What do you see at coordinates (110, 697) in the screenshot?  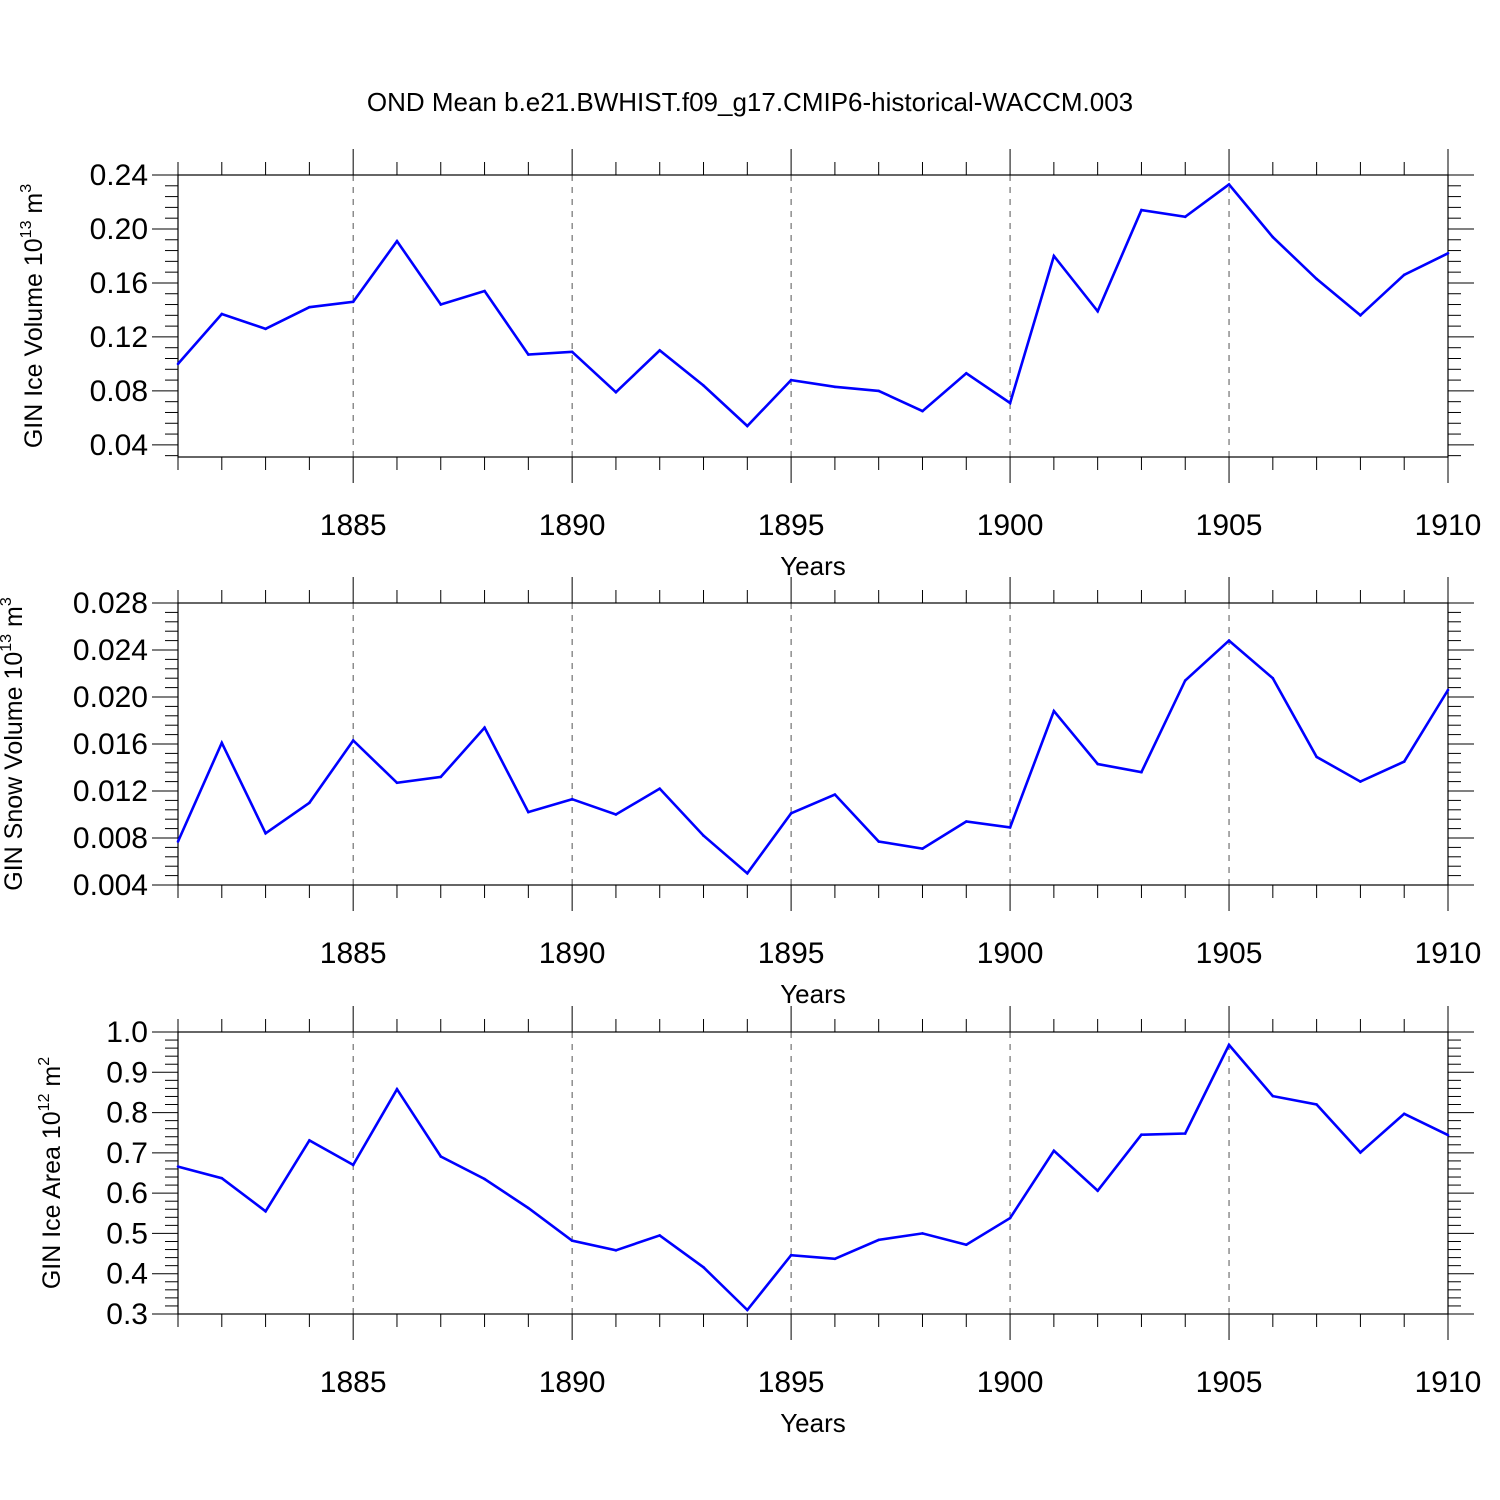 I see `y-tick-label: 0.020` at bounding box center [110, 697].